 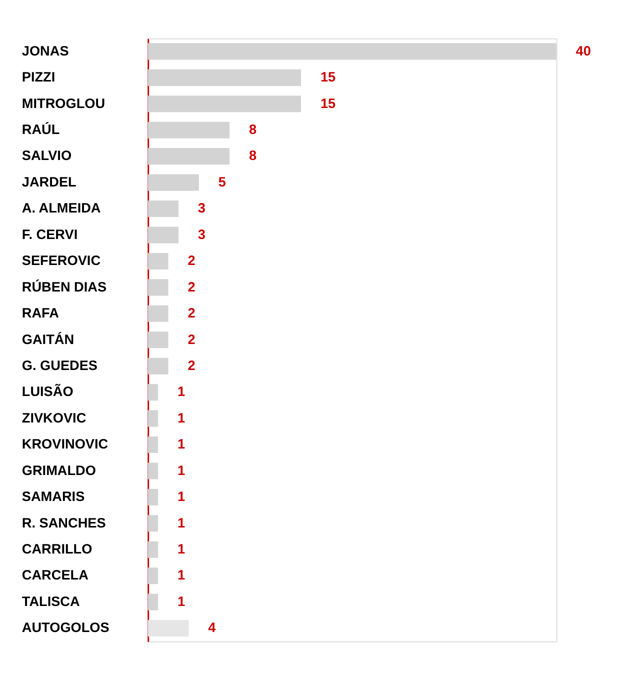 What do you see at coordinates (64, 286) in the screenshot?
I see `y-tick-label: RÚBEN DIAS` at bounding box center [64, 286].